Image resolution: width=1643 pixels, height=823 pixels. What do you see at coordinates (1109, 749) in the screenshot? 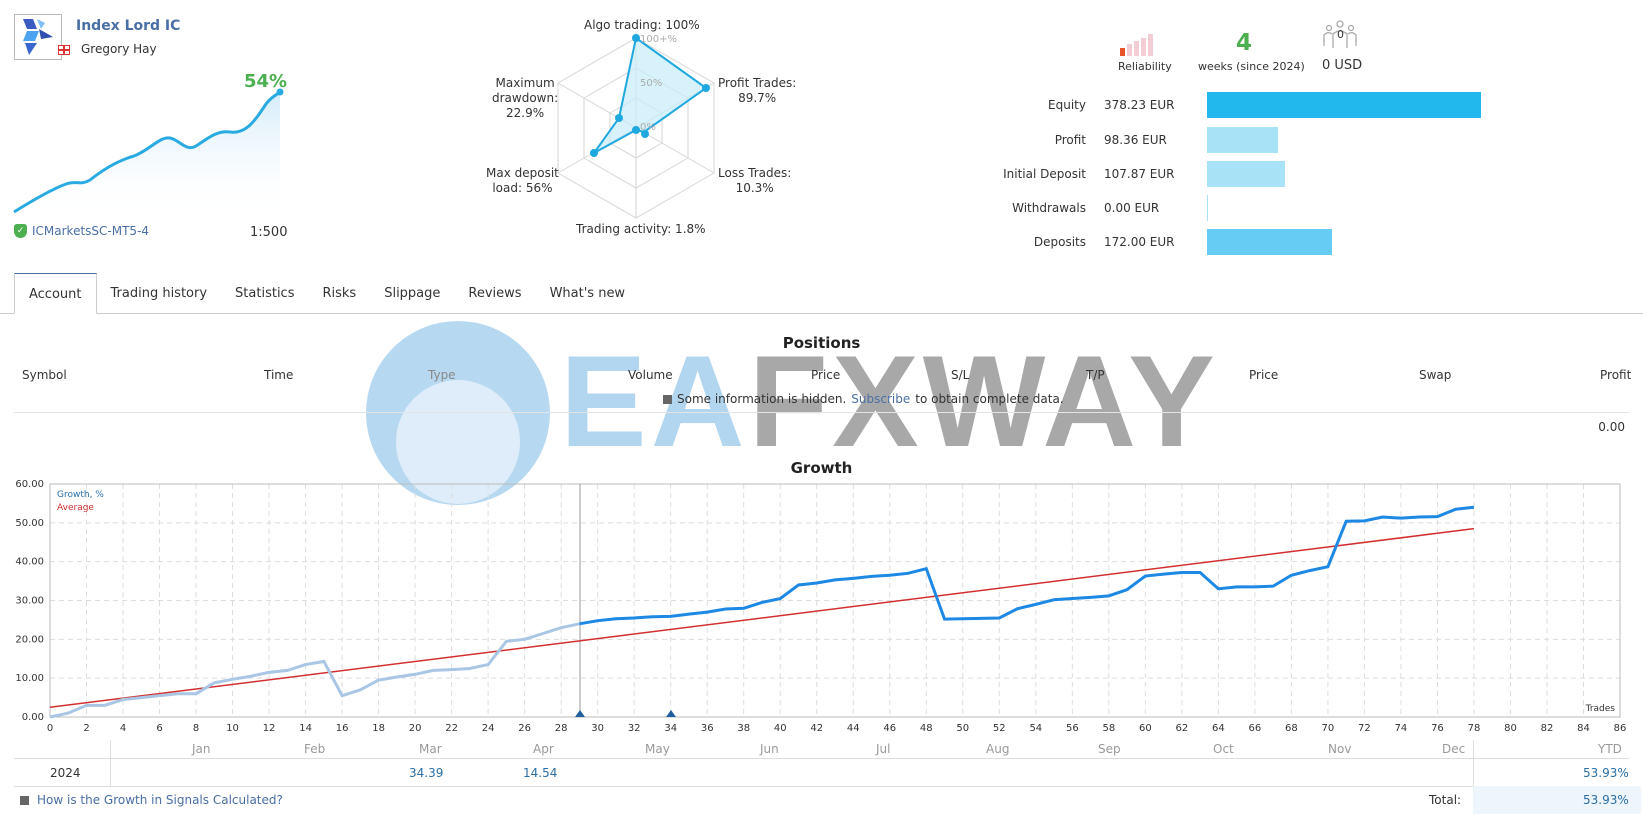
I see `month-header-sep: Sep` at bounding box center [1109, 749].